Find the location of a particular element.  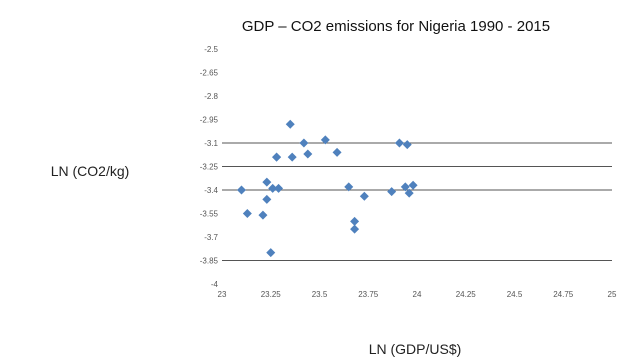

y-tick-label-4: -3.1 is located at coordinates (211, 143).